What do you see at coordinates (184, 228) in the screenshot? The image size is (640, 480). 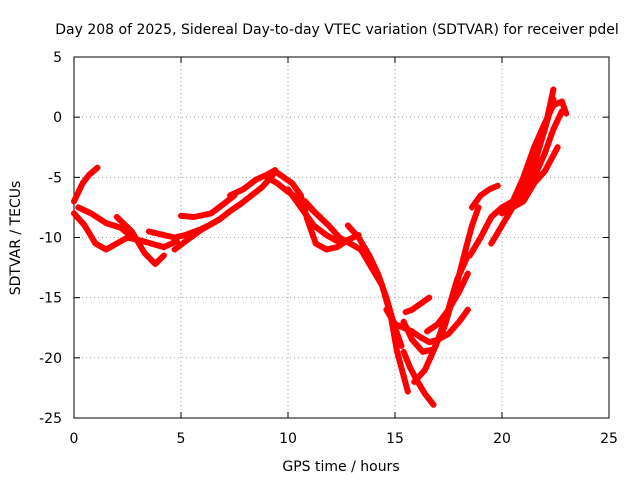 I see `series-track-f` at bounding box center [184, 228].